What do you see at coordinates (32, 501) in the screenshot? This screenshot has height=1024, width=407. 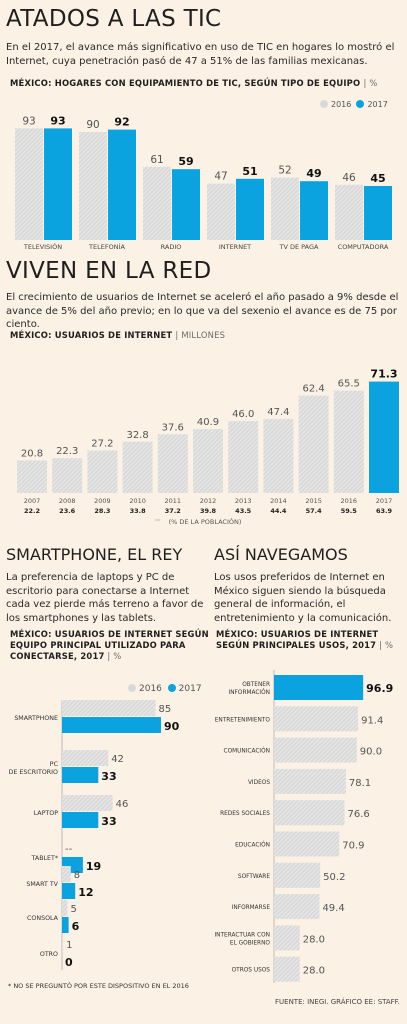 I see `year-label: 2007` at bounding box center [32, 501].